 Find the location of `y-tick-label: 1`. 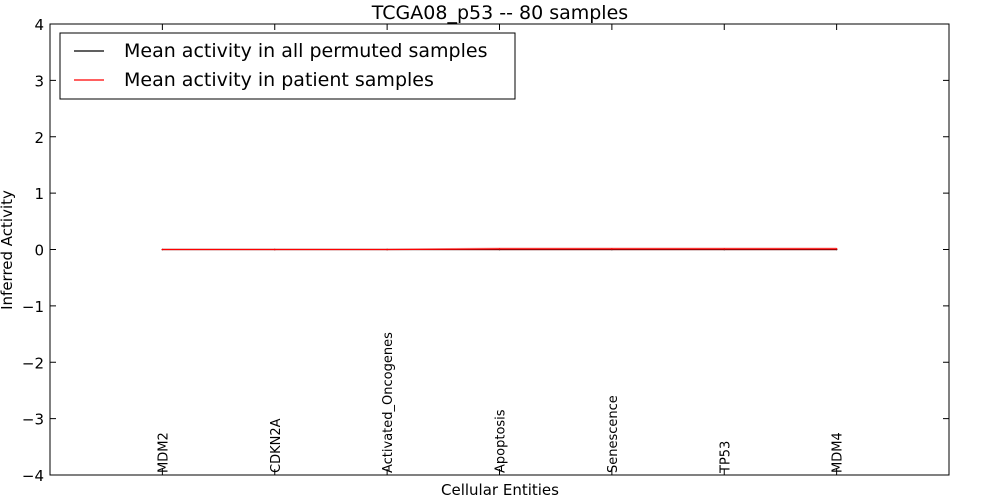

y-tick-label: 1 is located at coordinates (39, 194).